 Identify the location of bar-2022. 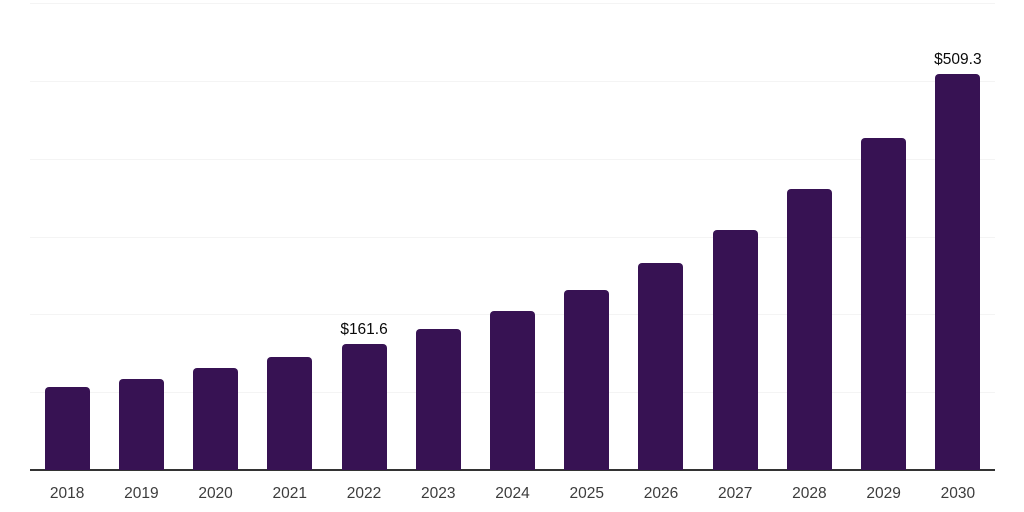
(364, 407).